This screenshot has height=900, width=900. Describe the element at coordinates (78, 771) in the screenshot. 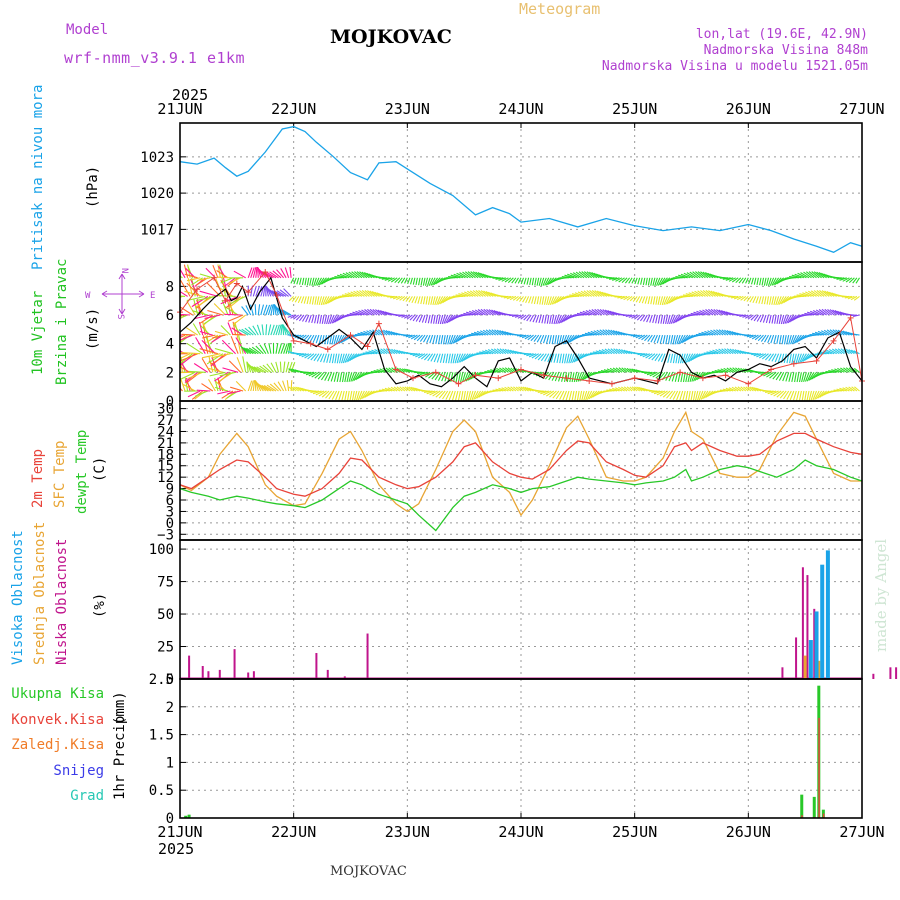

I see `precip-legend-snow: Snijeg` at that location.